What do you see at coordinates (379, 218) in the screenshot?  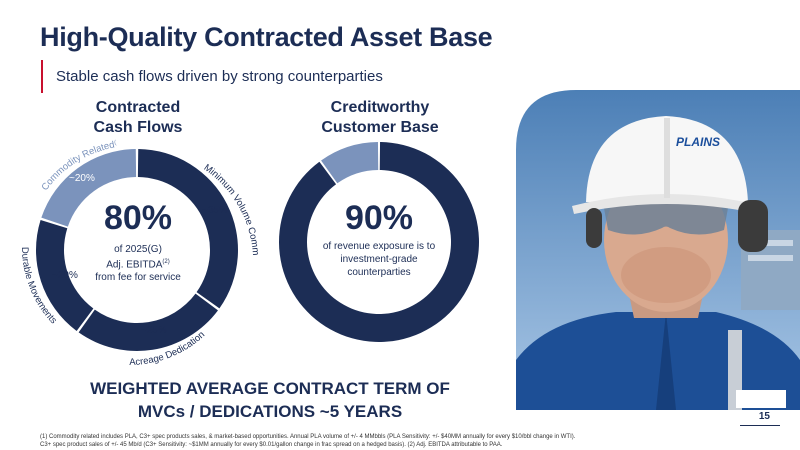 I see `chart2-center-value: 90%` at bounding box center [379, 218].